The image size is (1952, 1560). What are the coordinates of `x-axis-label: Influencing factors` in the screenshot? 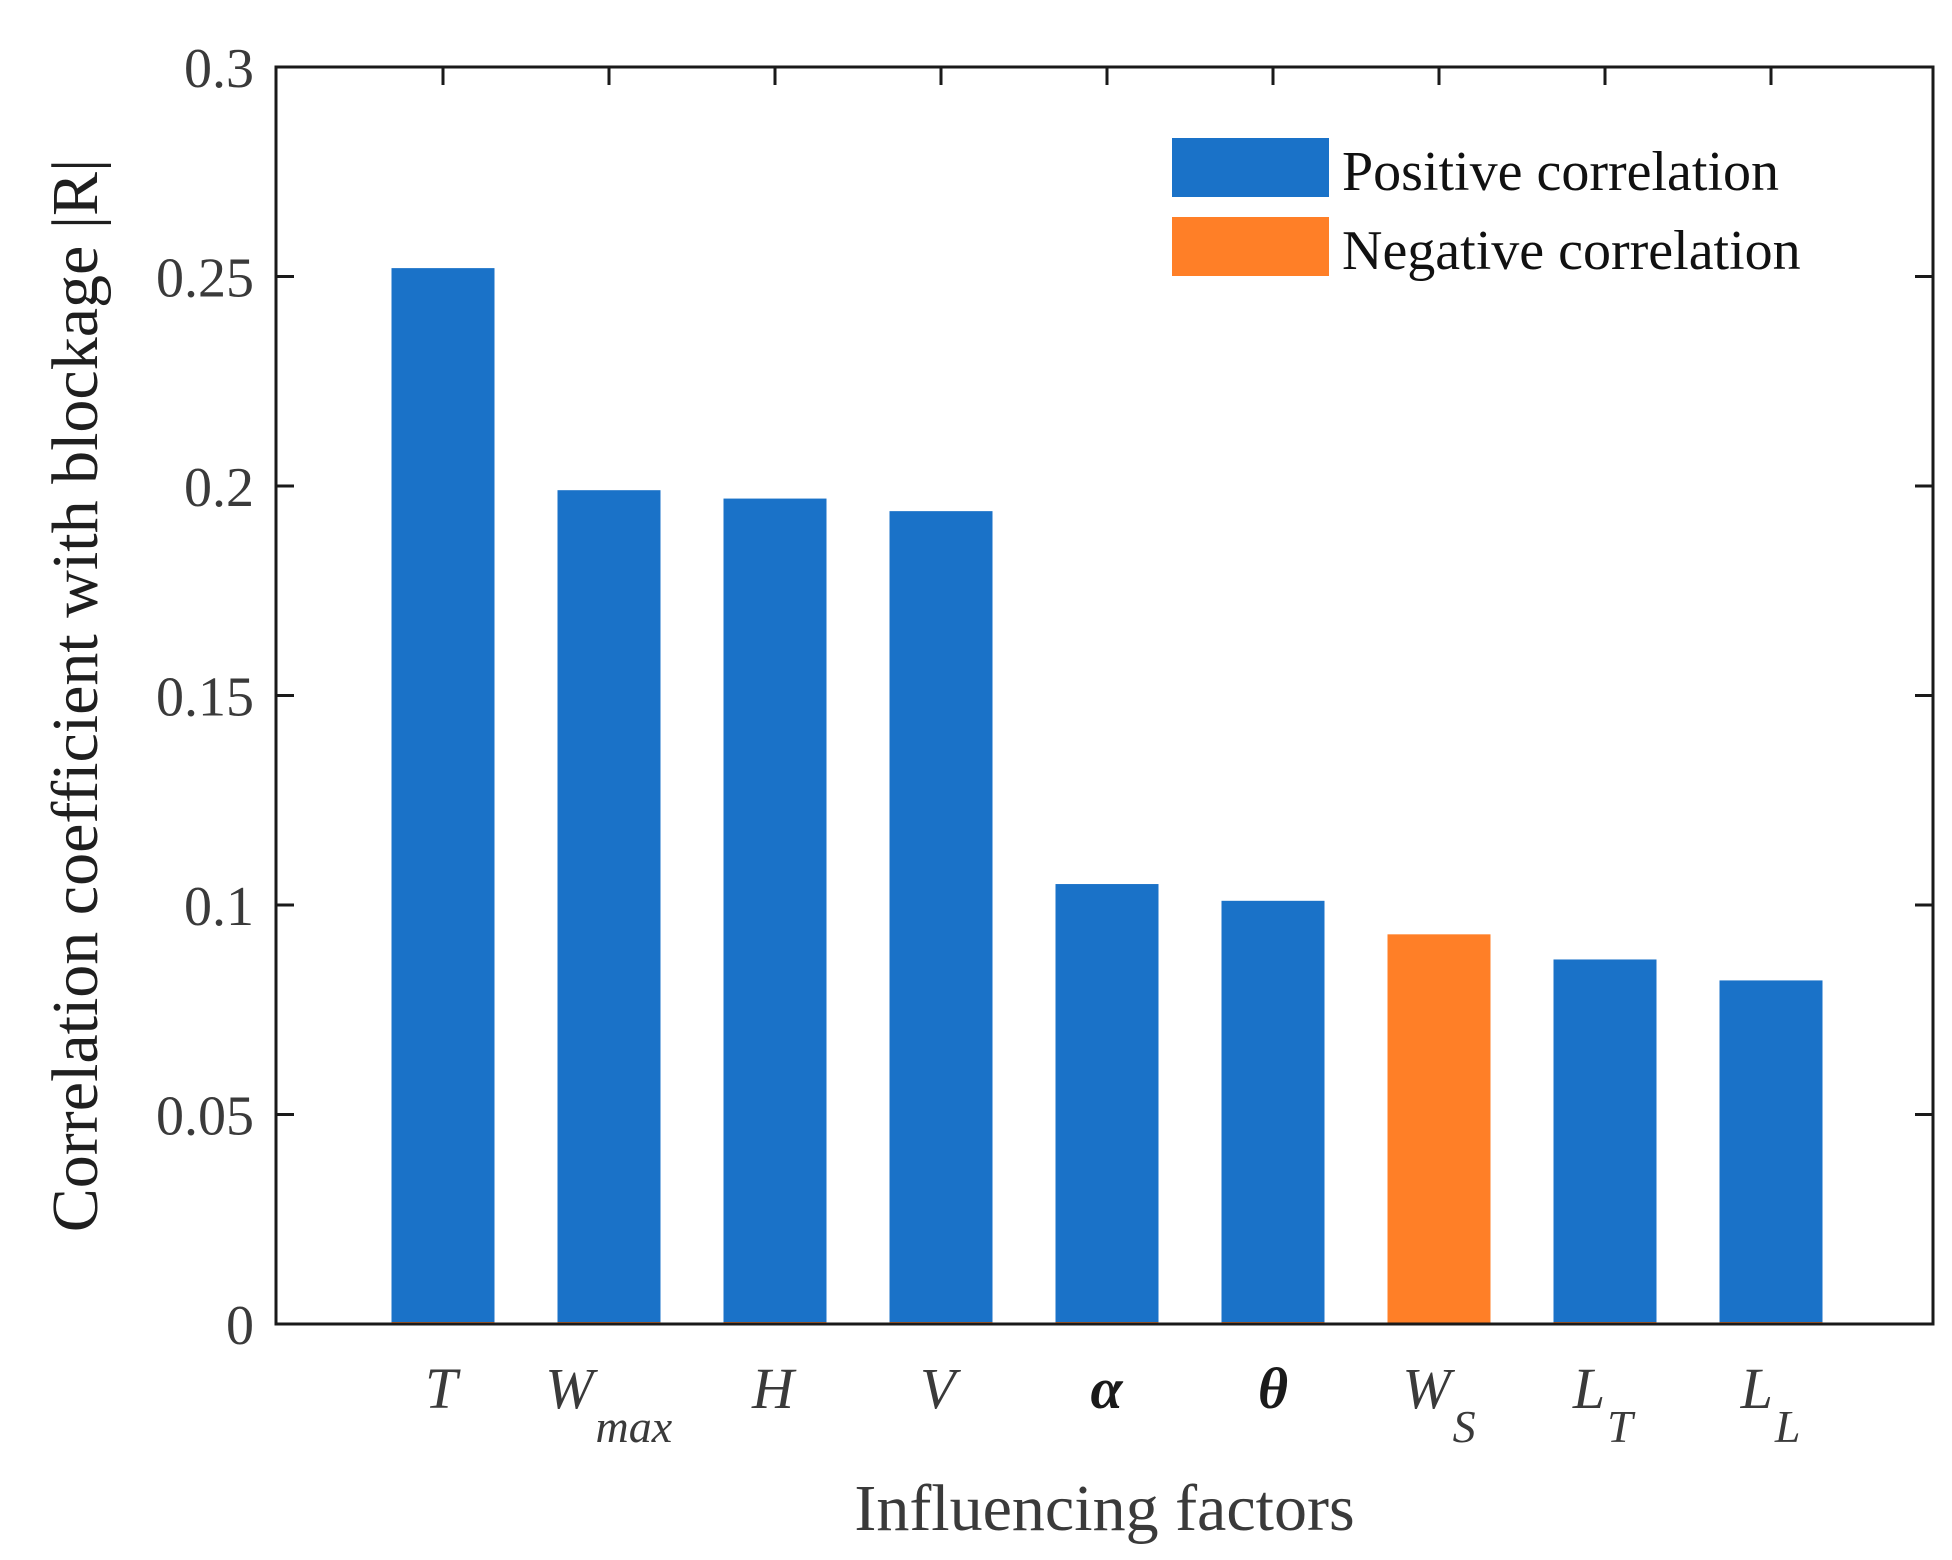 It's located at (1104, 1508).